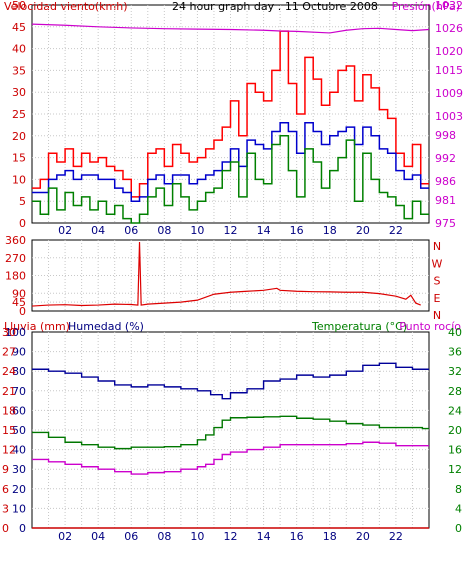 This screenshot has width=465, height=568. Describe the element at coordinates (455, 391) in the screenshot. I see `temperature-tick-label: 28` at that location.